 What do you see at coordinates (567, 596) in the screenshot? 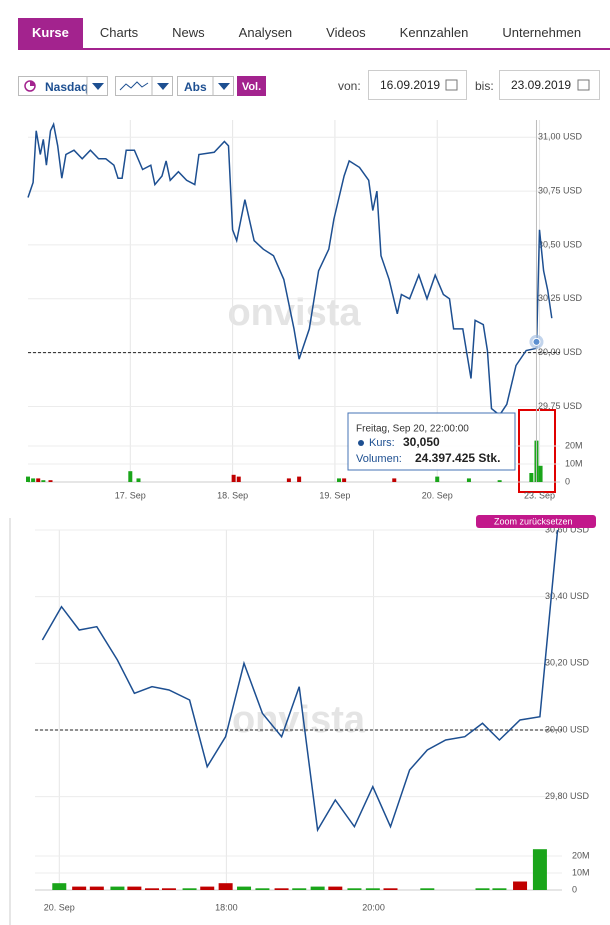
I see `y-tick-label: 30,40 USD` at bounding box center [567, 596].